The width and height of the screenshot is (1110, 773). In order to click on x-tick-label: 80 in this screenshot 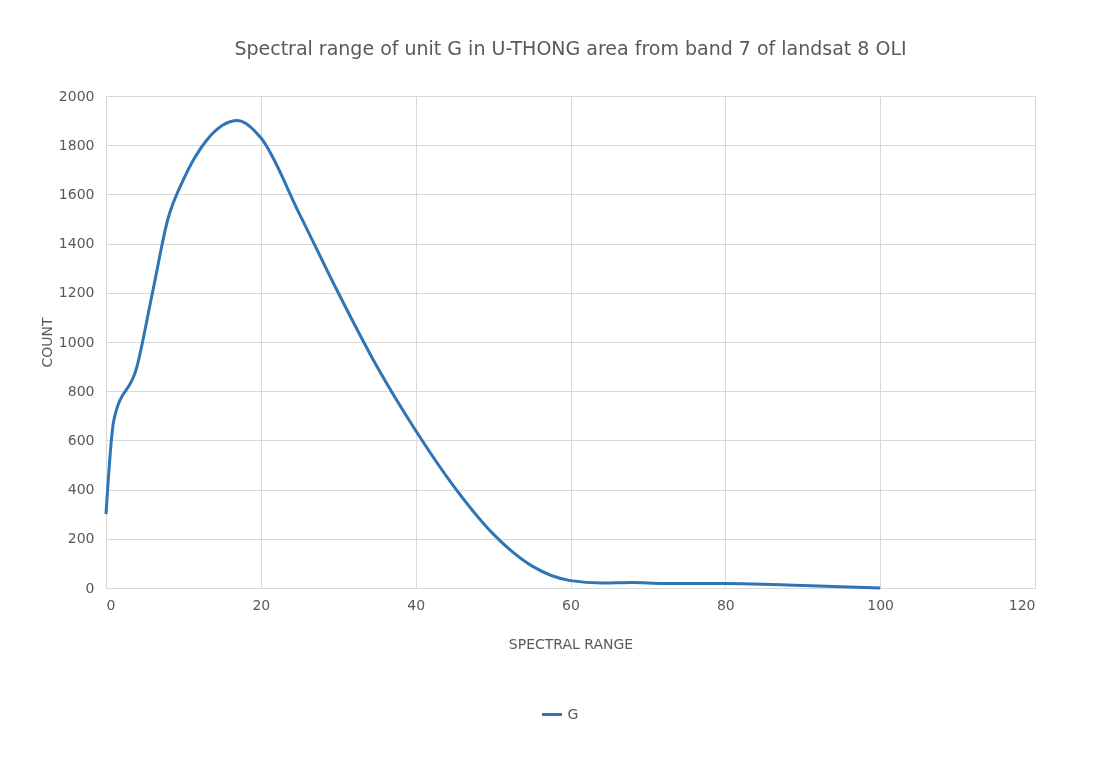, I will do `click(725, 604)`.